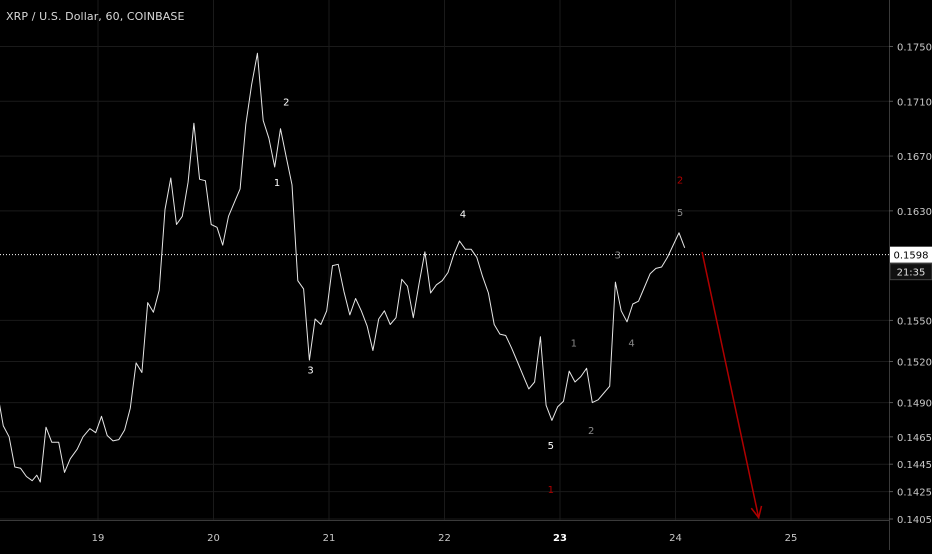 The height and width of the screenshot is (554, 932). I want to click on wave-label-red: 1, so click(551, 490).